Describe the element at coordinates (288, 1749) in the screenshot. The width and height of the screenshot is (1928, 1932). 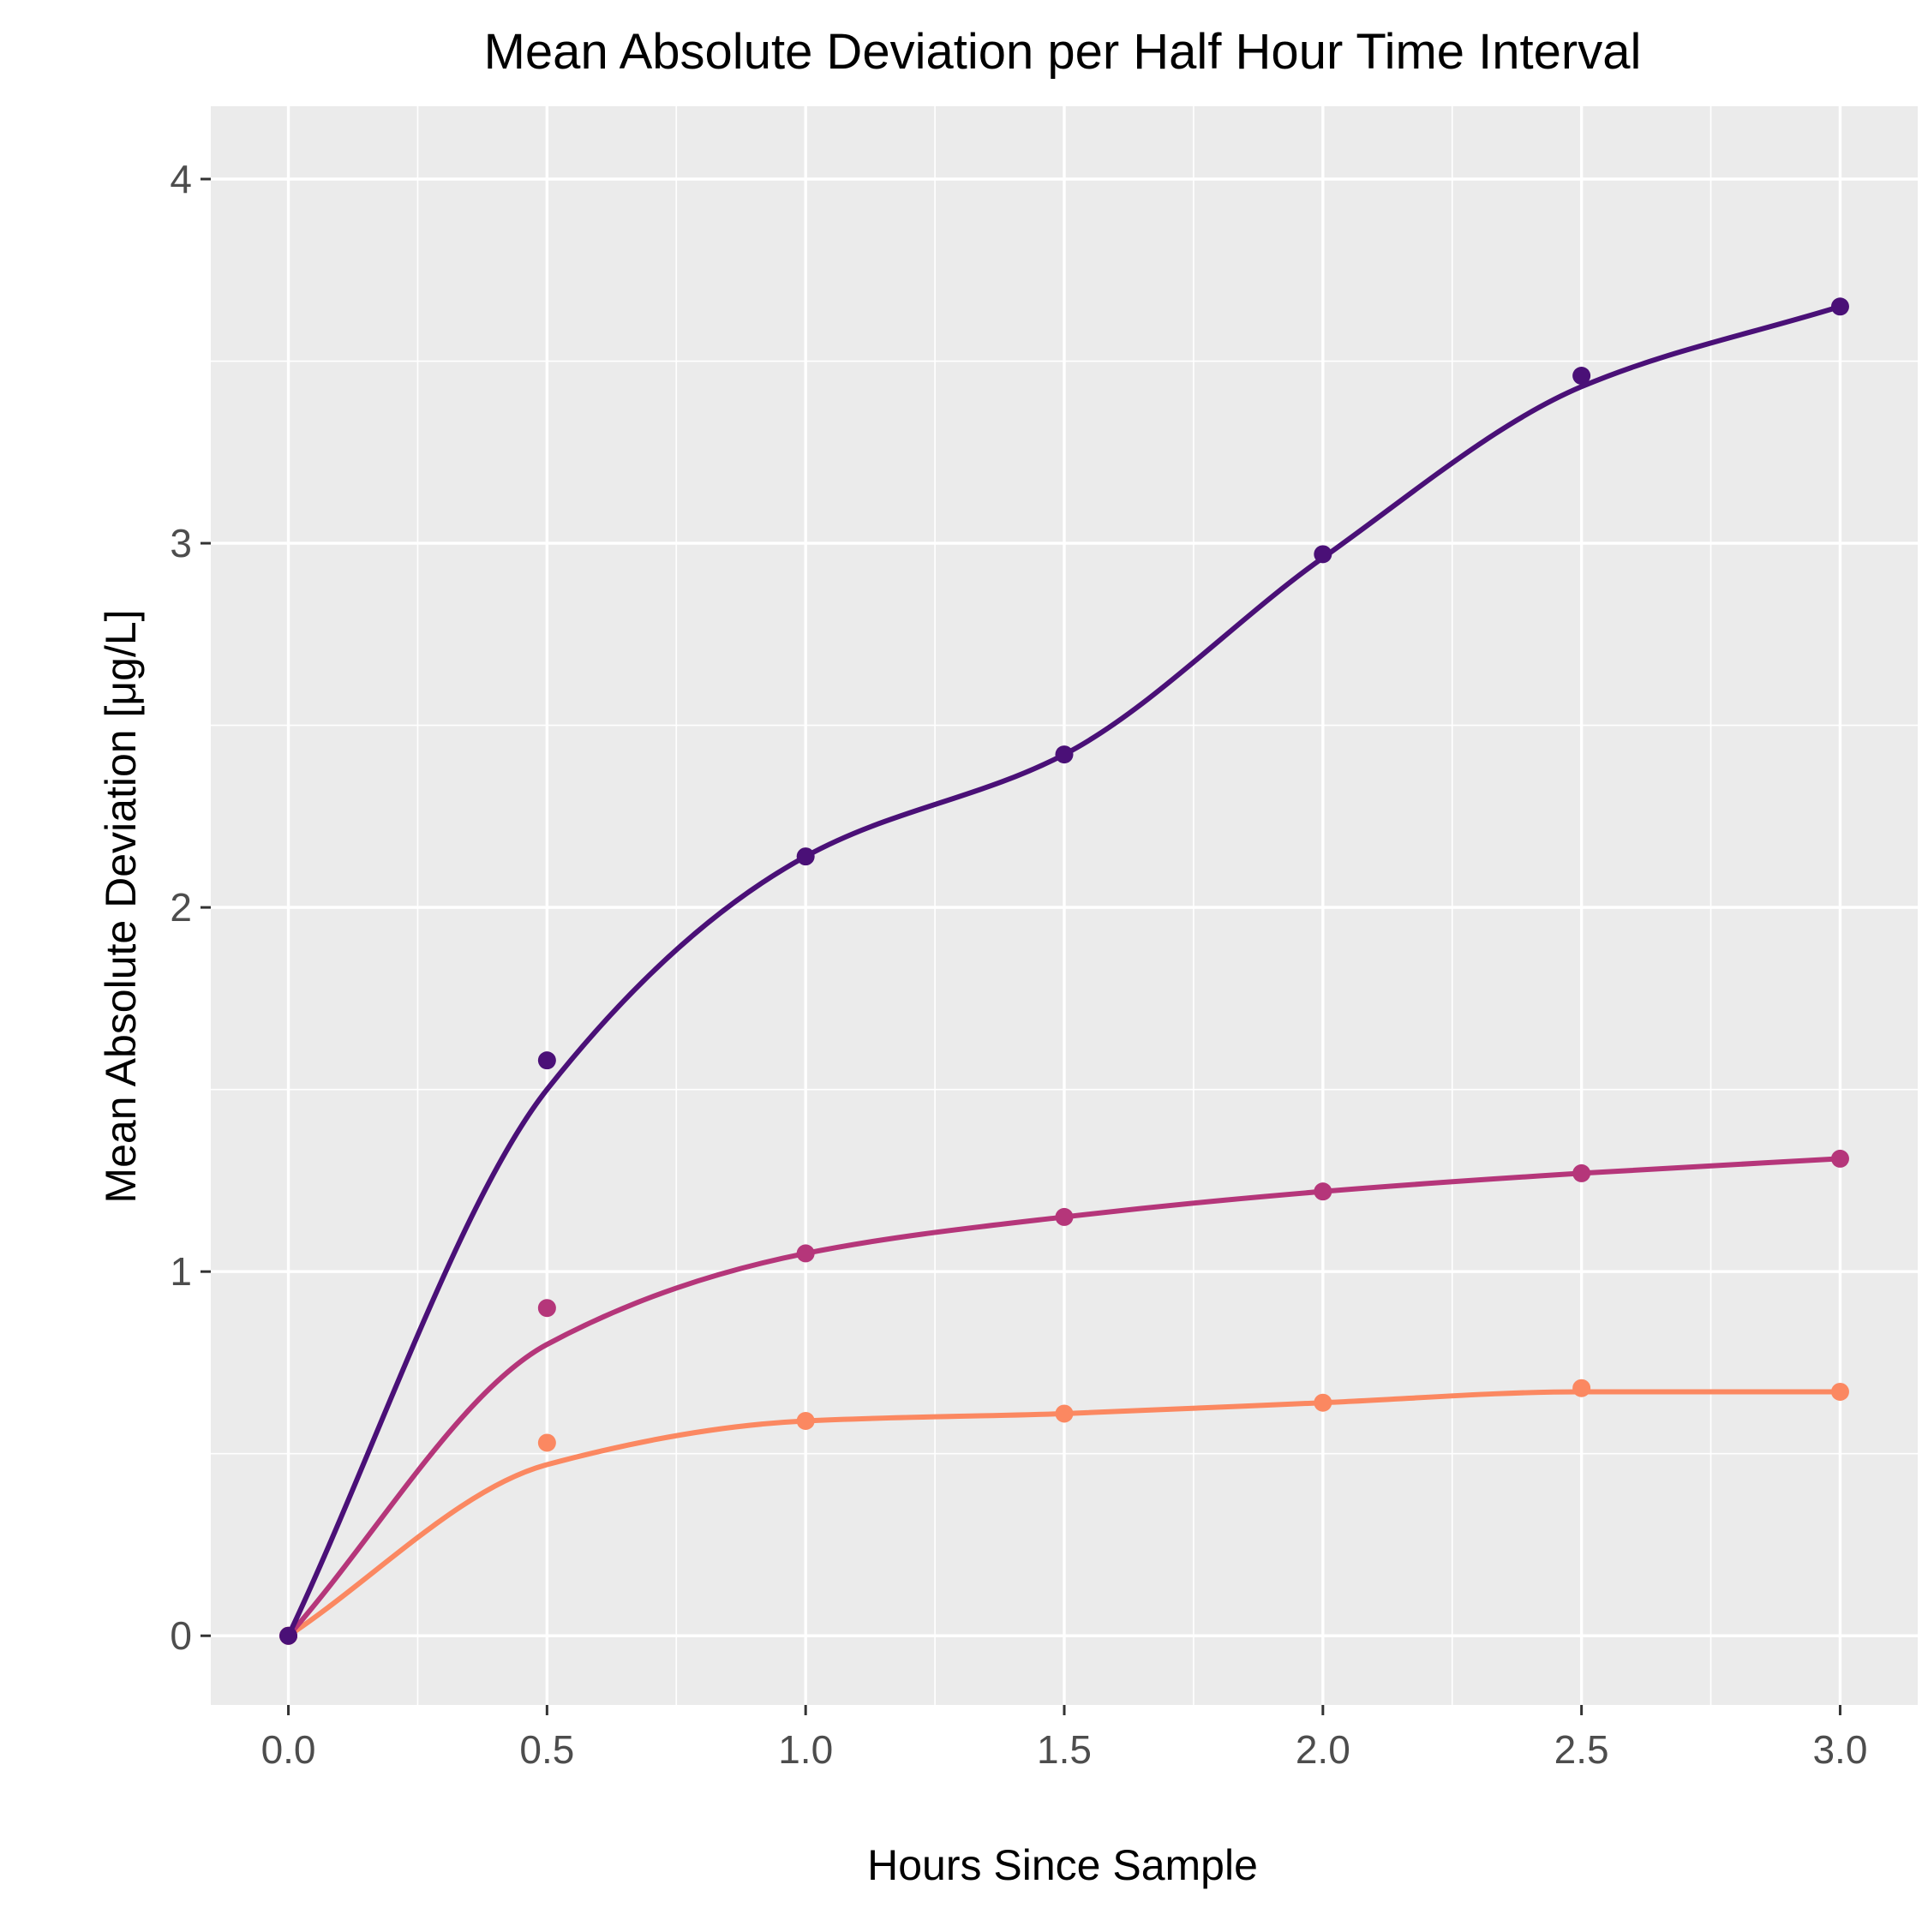
I see `x-tick-label: 0.0` at that location.